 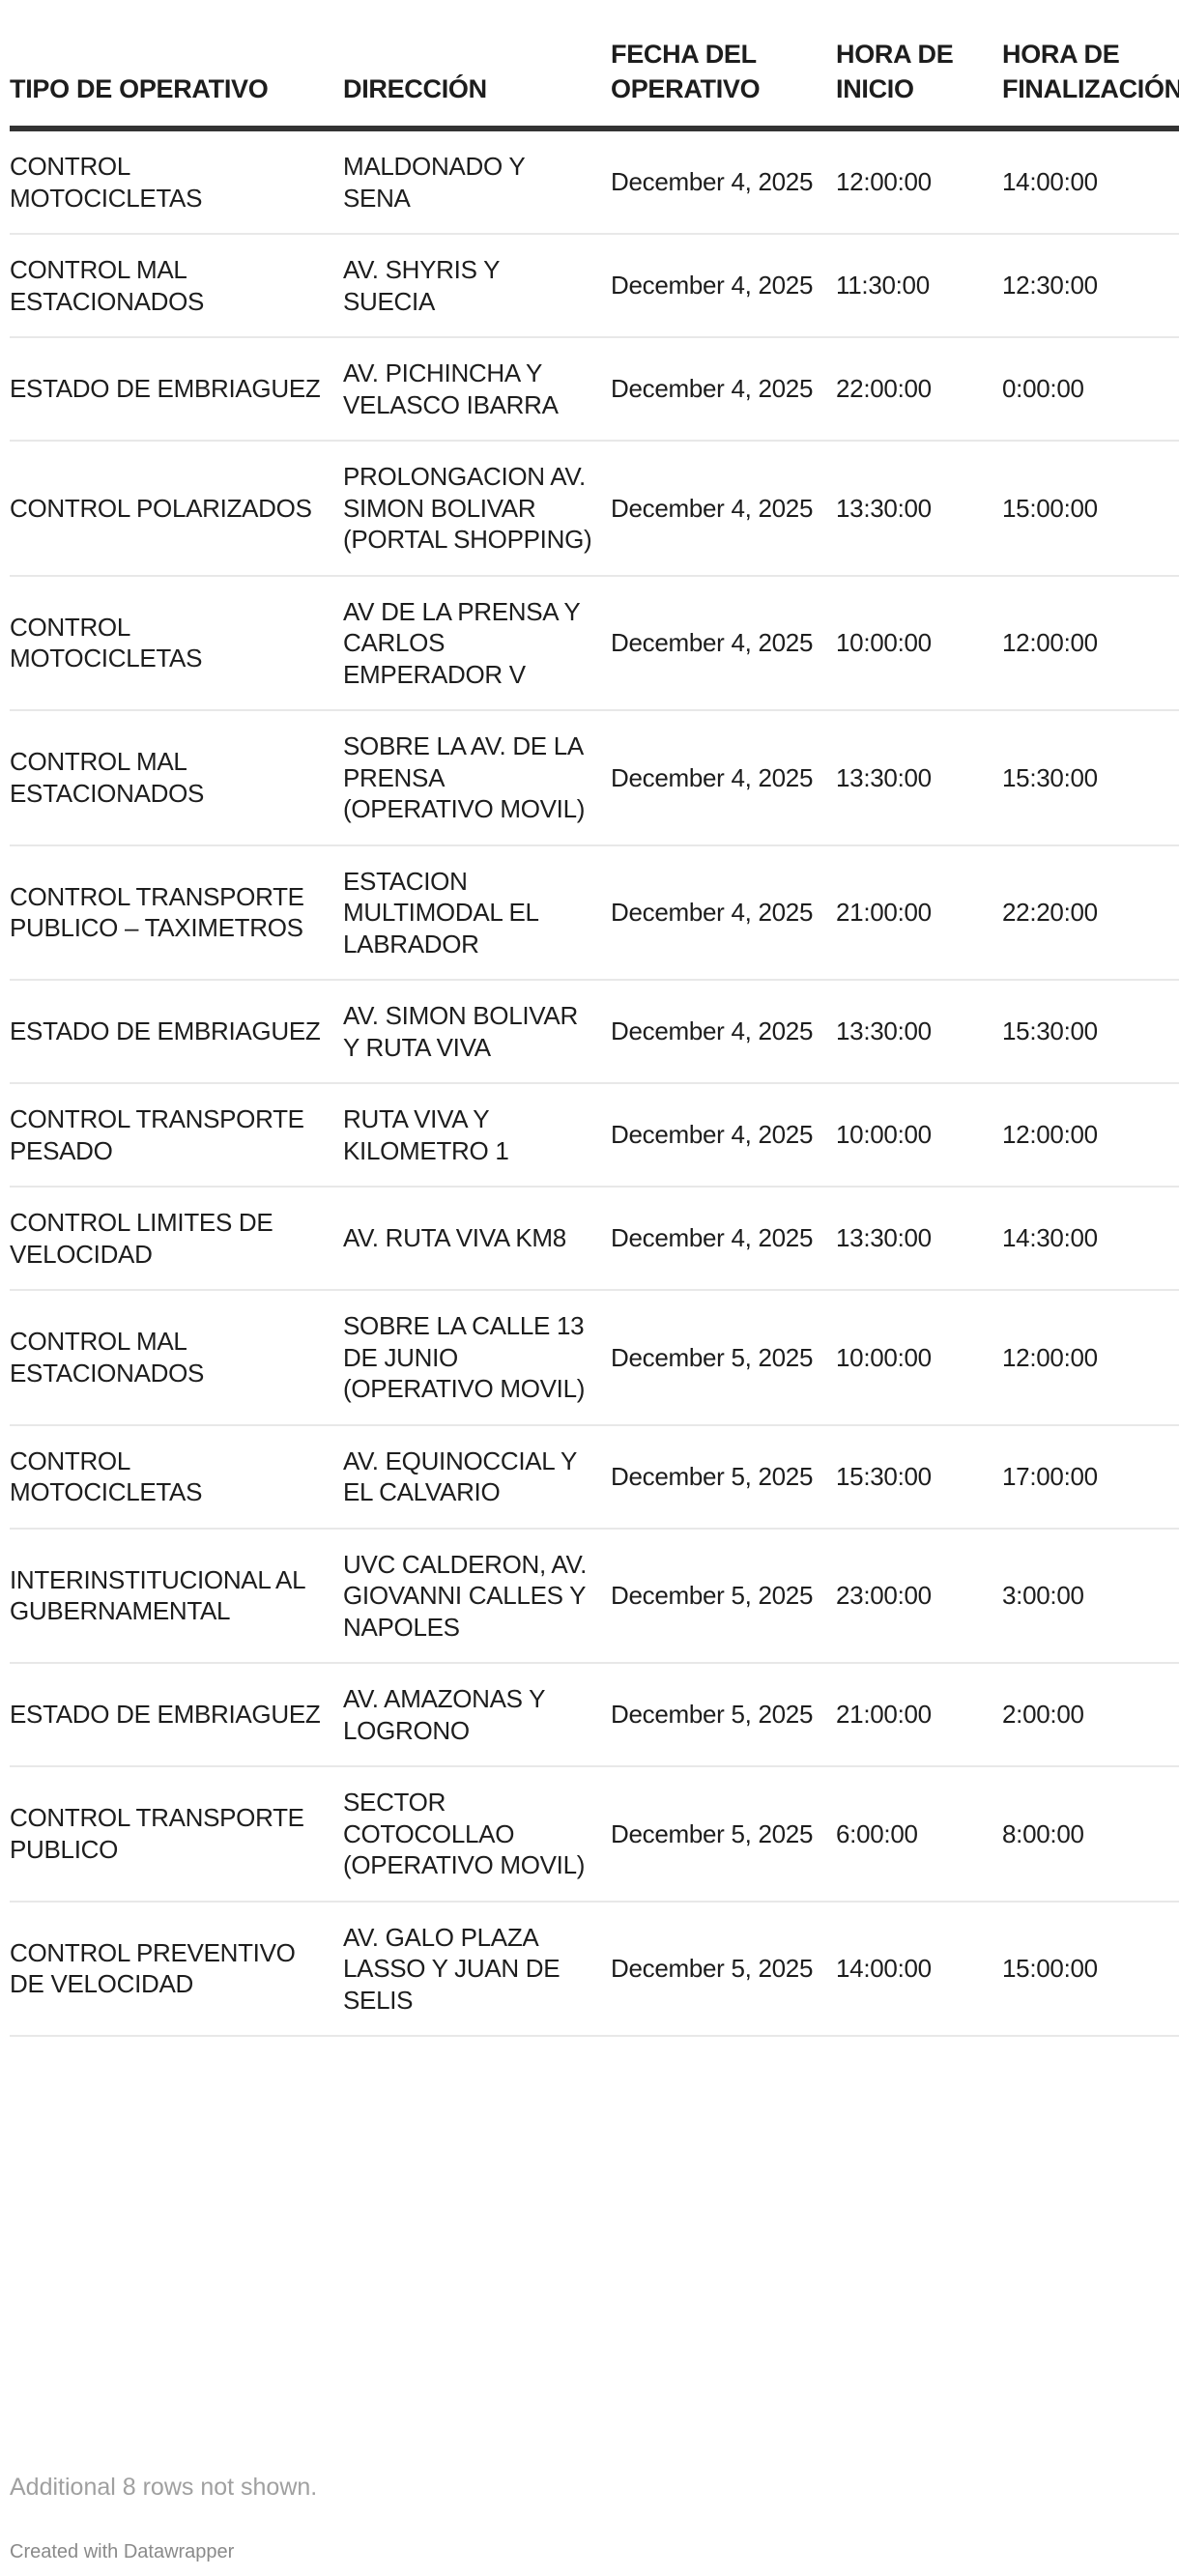 What do you see at coordinates (1061, 55) in the screenshot?
I see `header-hora-fin-line1: HORA DE` at bounding box center [1061, 55].